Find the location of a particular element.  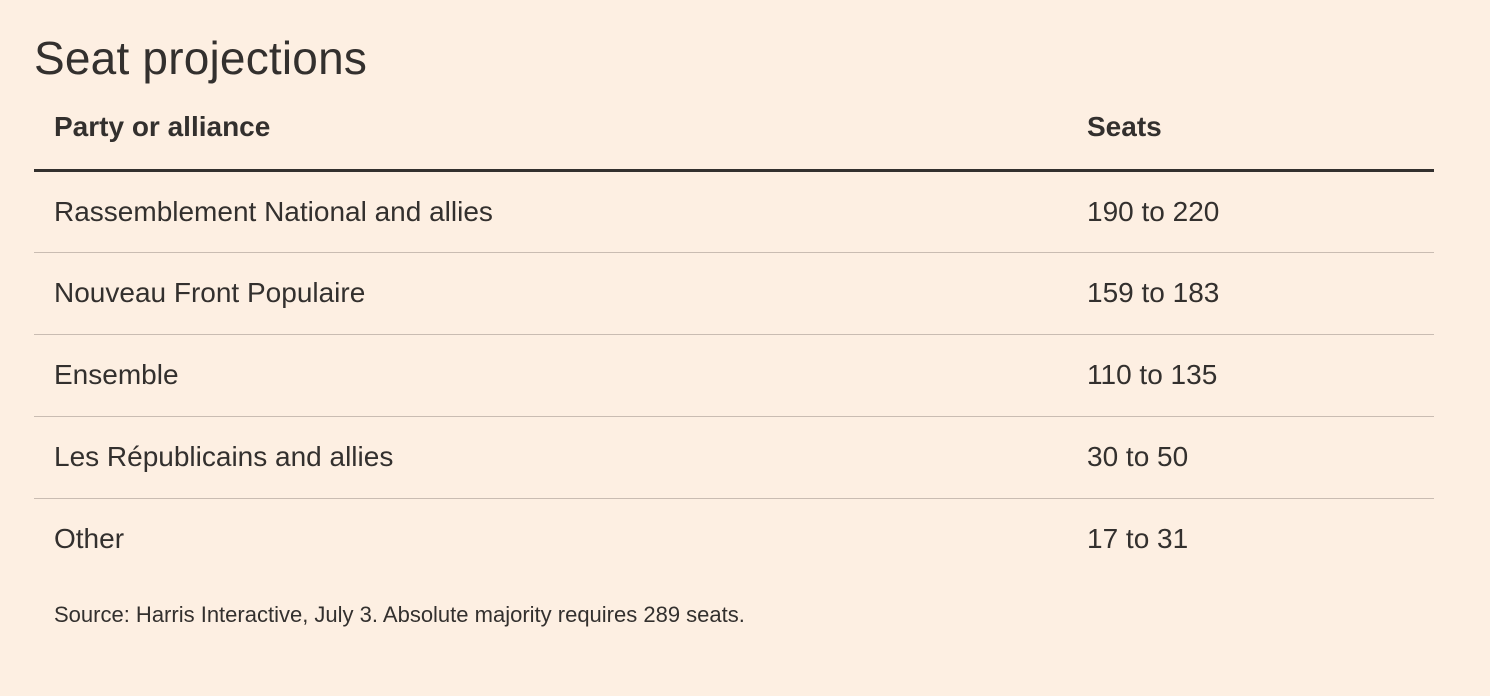

seats-cell: 110 to 135 is located at coordinates (1250, 375).